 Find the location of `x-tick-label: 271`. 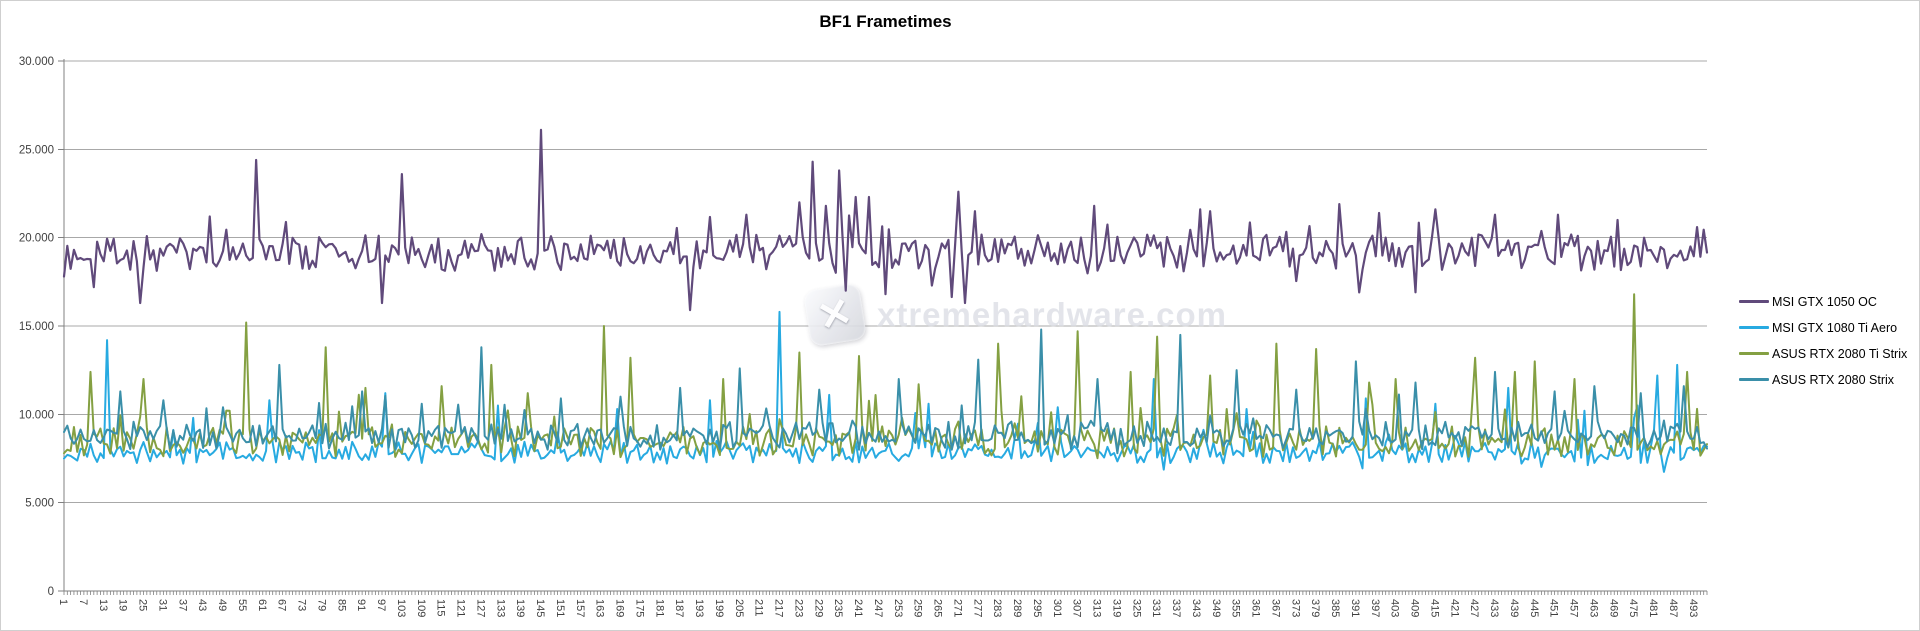

x-tick-label: 271 is located at coordinates (957, 608).